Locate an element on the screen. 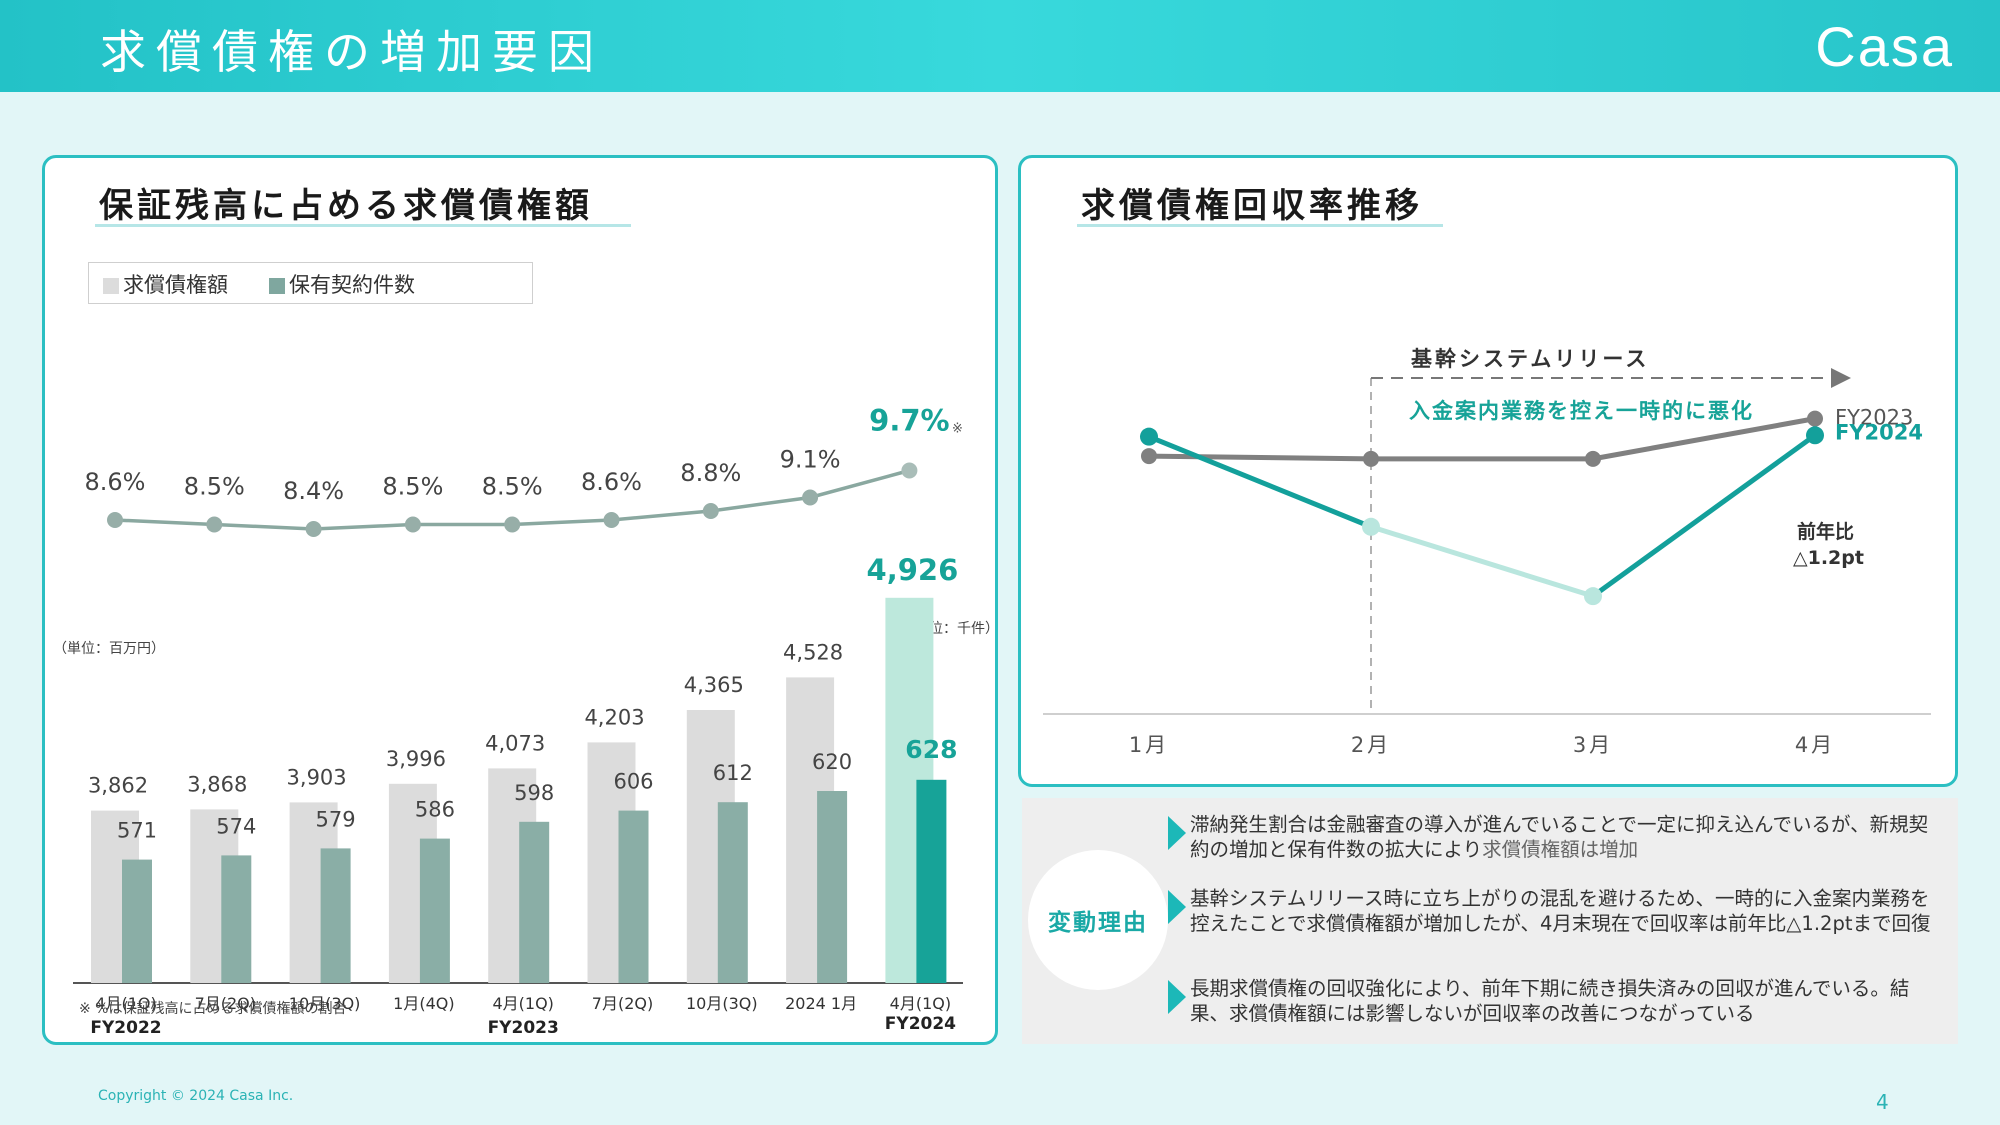  x-axis-tick-label: 1月 is located at coordinates (1149, 745).